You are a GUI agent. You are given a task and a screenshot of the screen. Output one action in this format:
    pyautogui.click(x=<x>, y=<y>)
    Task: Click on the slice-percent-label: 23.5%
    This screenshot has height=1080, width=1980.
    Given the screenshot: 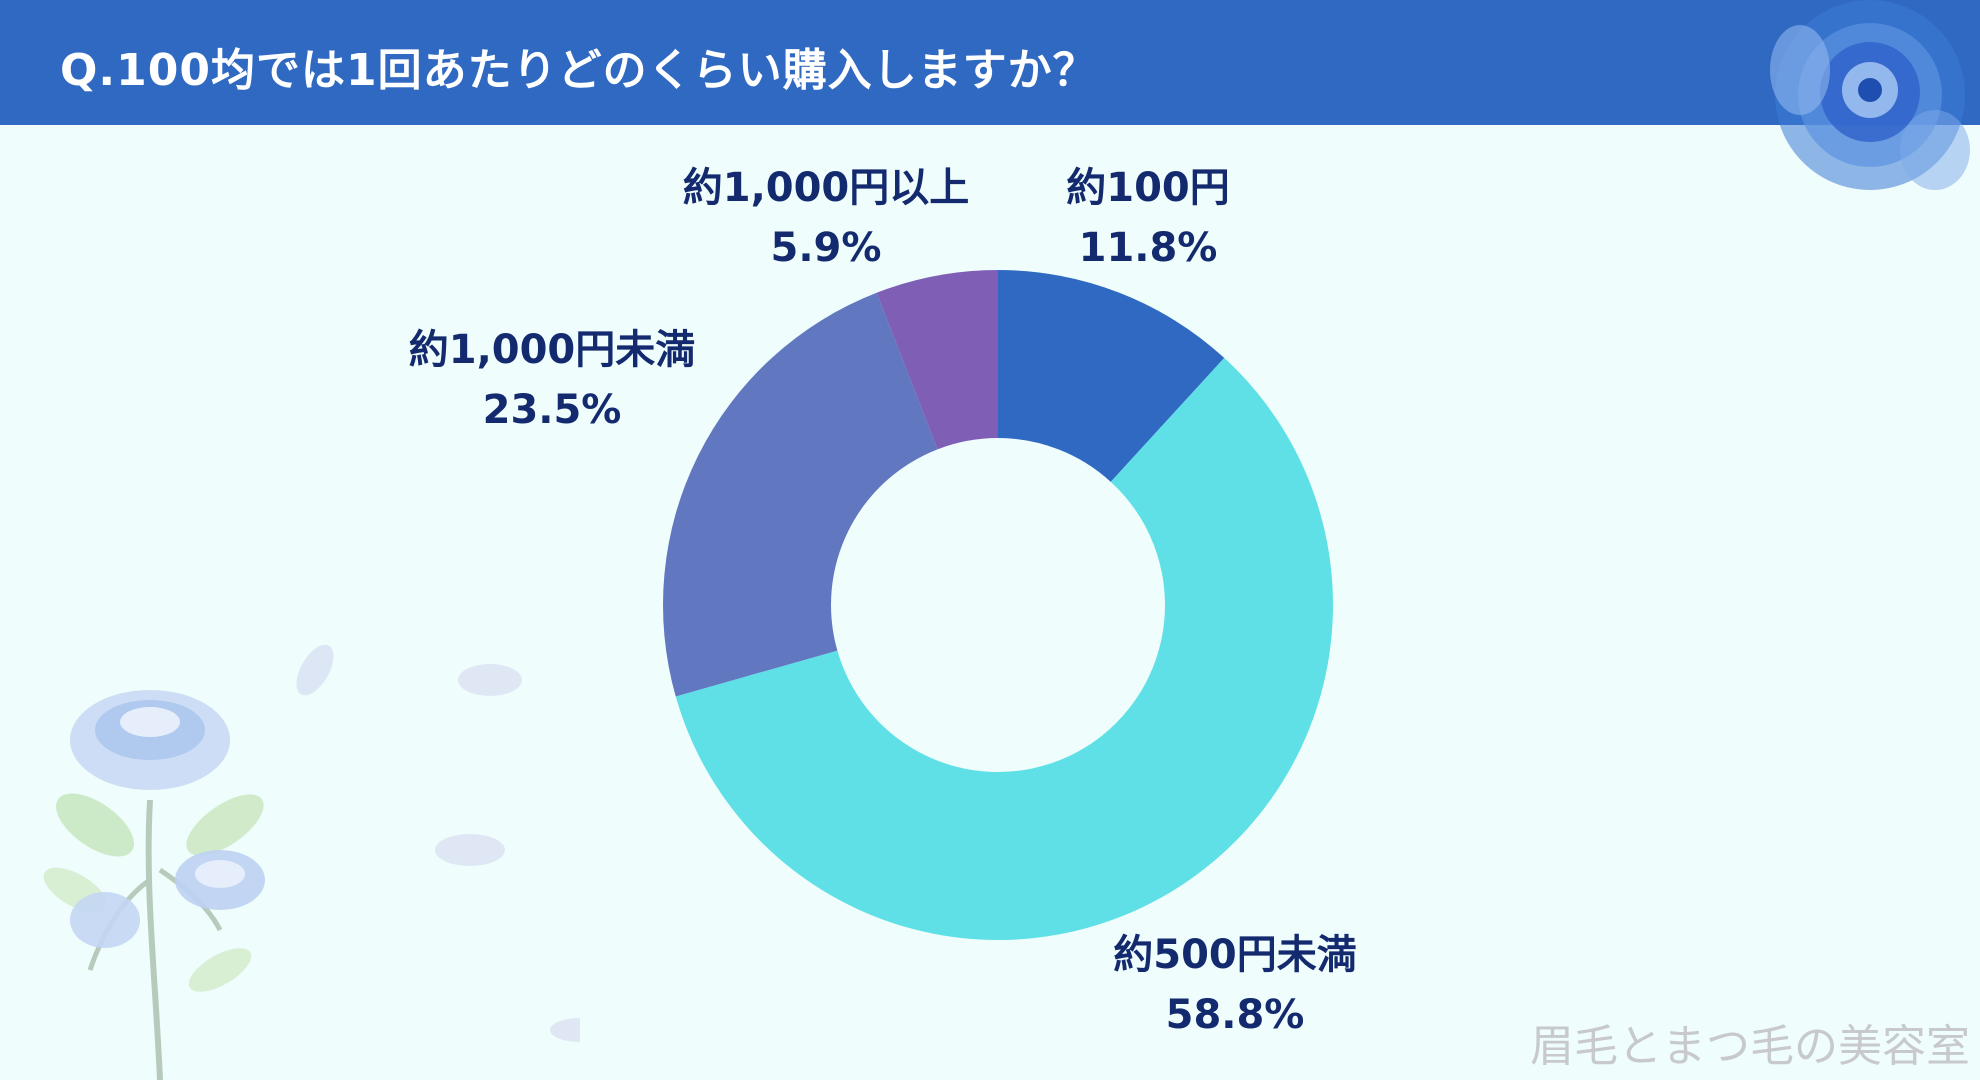 What is the action you would take?
    pyautogui.click(x=552, y=410)
    